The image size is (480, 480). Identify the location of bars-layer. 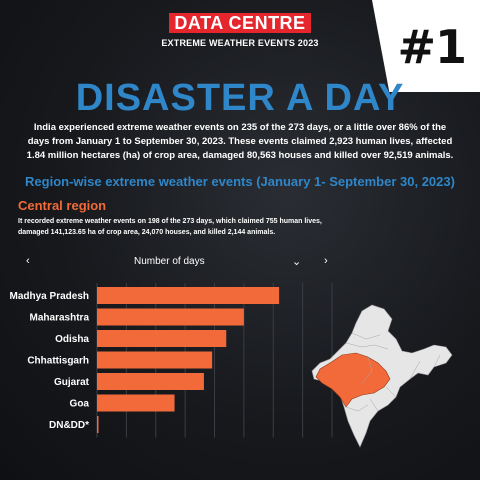
(188, 360).